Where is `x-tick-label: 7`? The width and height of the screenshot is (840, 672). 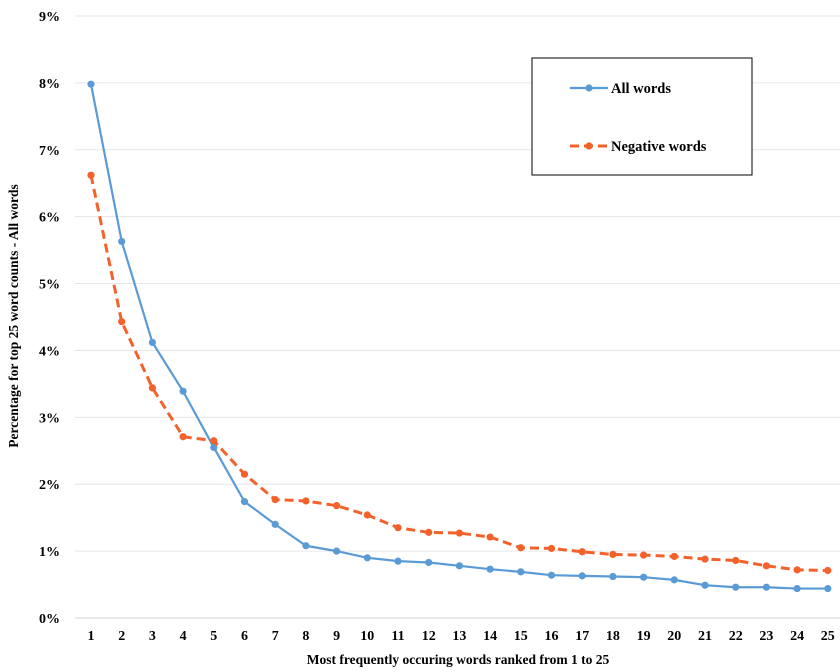
x-tick-label: 7 is located at coordinates (275, 636).